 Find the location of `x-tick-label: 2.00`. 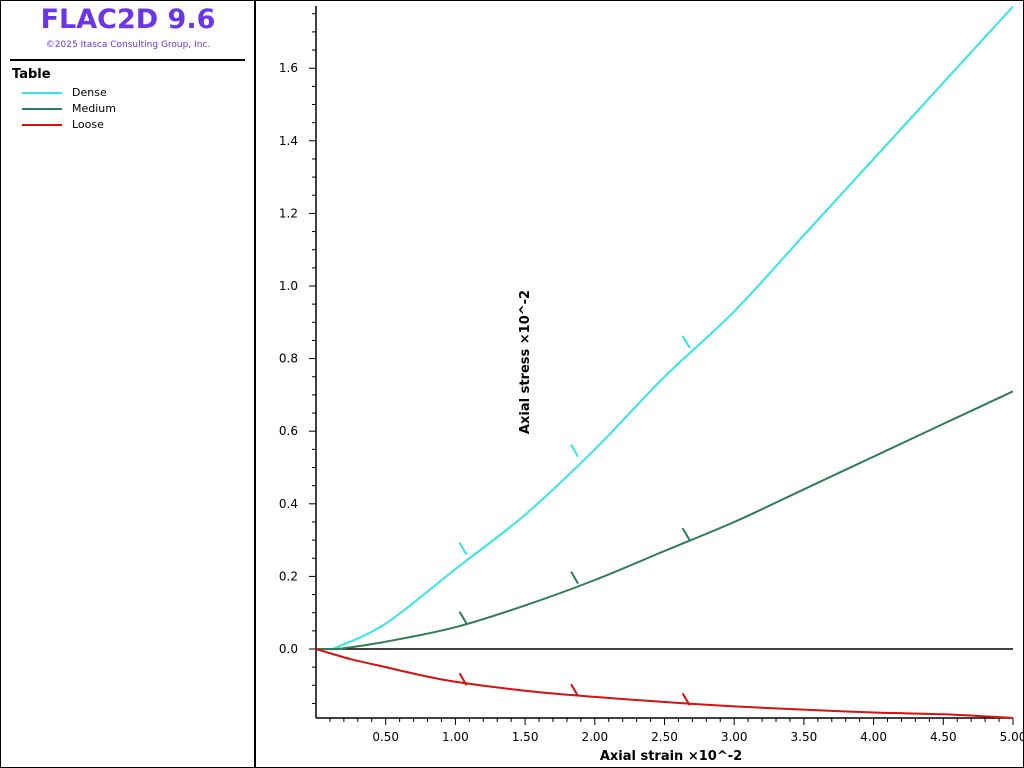

x-tick-label: 2.00 is located at coordinates (594, 737).